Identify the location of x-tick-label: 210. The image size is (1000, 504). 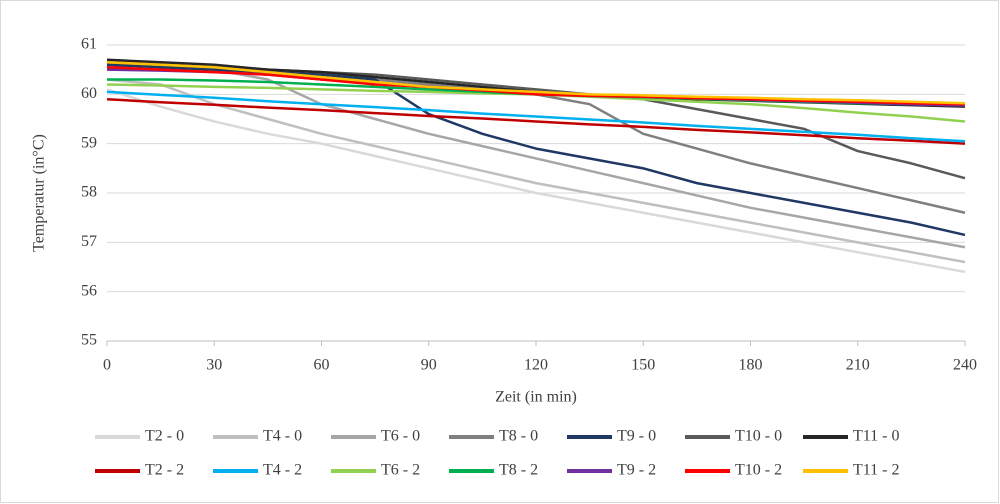
(858, 365).